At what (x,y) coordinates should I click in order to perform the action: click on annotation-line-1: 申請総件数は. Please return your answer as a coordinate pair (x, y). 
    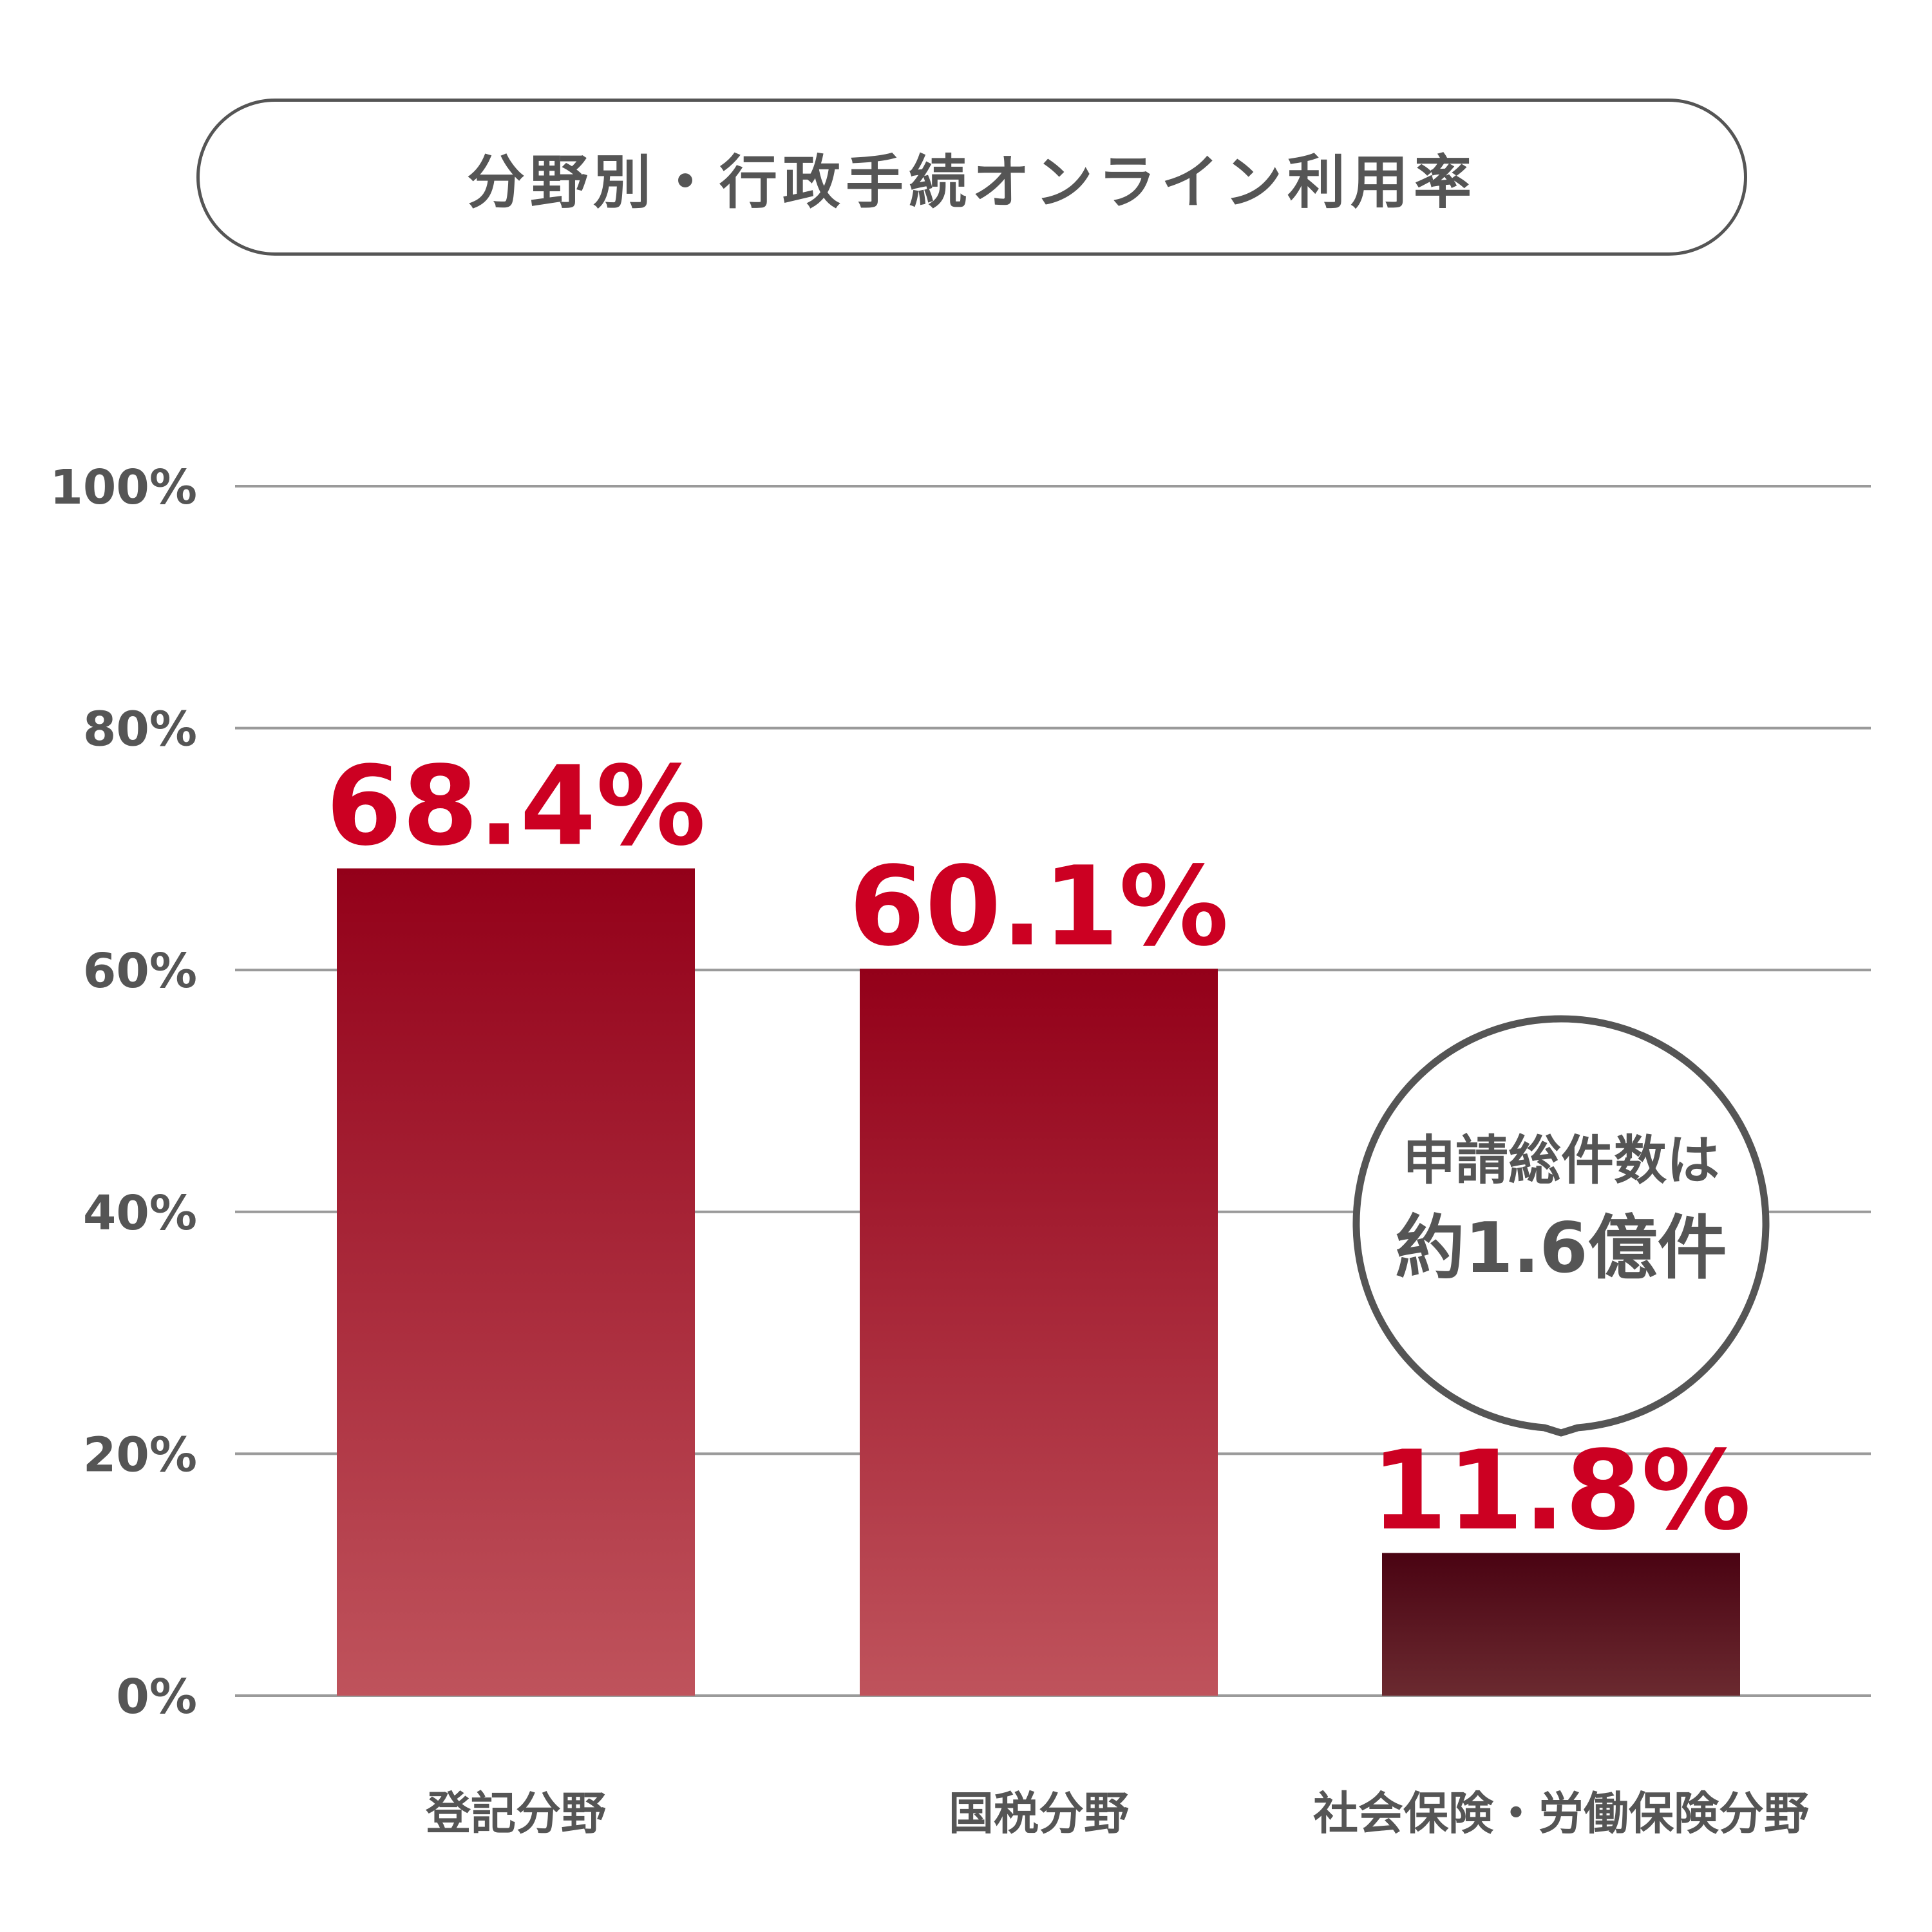
    Looking at the image, I should click on (1561, 1160).